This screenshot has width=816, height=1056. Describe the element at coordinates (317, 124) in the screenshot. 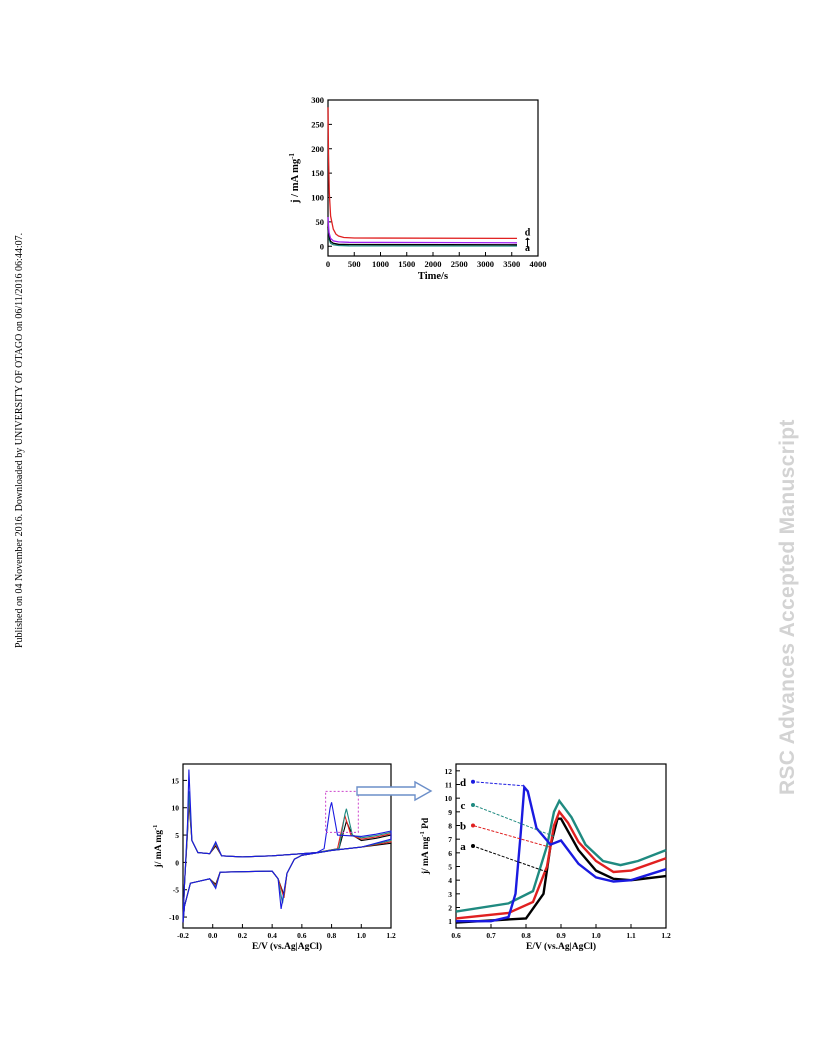

I see `y-tick-label: 250` at that location.